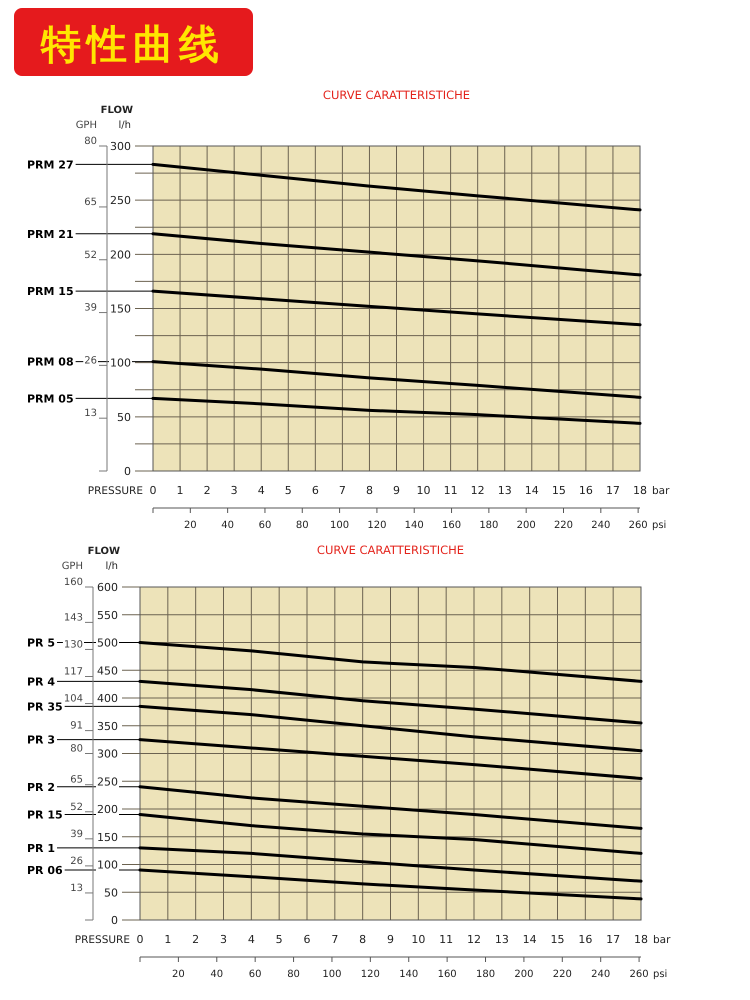 Image resolution: width=750 pixels, height=1000 pixels. Describe the element at coordinates (76, 726) in the screenshot. I see `y2-tick-label: 91` at that location.